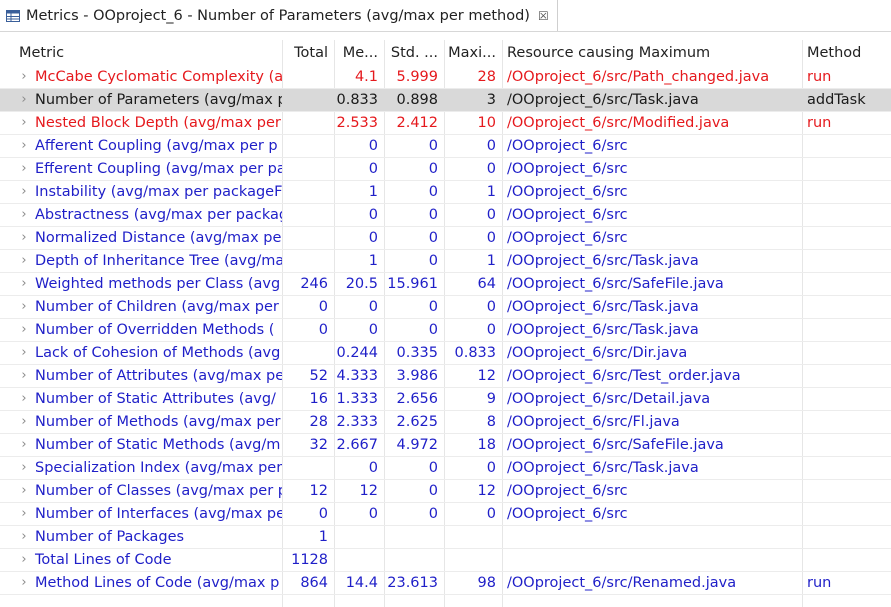  What do you see at coordinates (157, 307) in the screenshot?
I see `metric-name-cell: Number of Children (avg/max per` at bounding box center [157, 307].